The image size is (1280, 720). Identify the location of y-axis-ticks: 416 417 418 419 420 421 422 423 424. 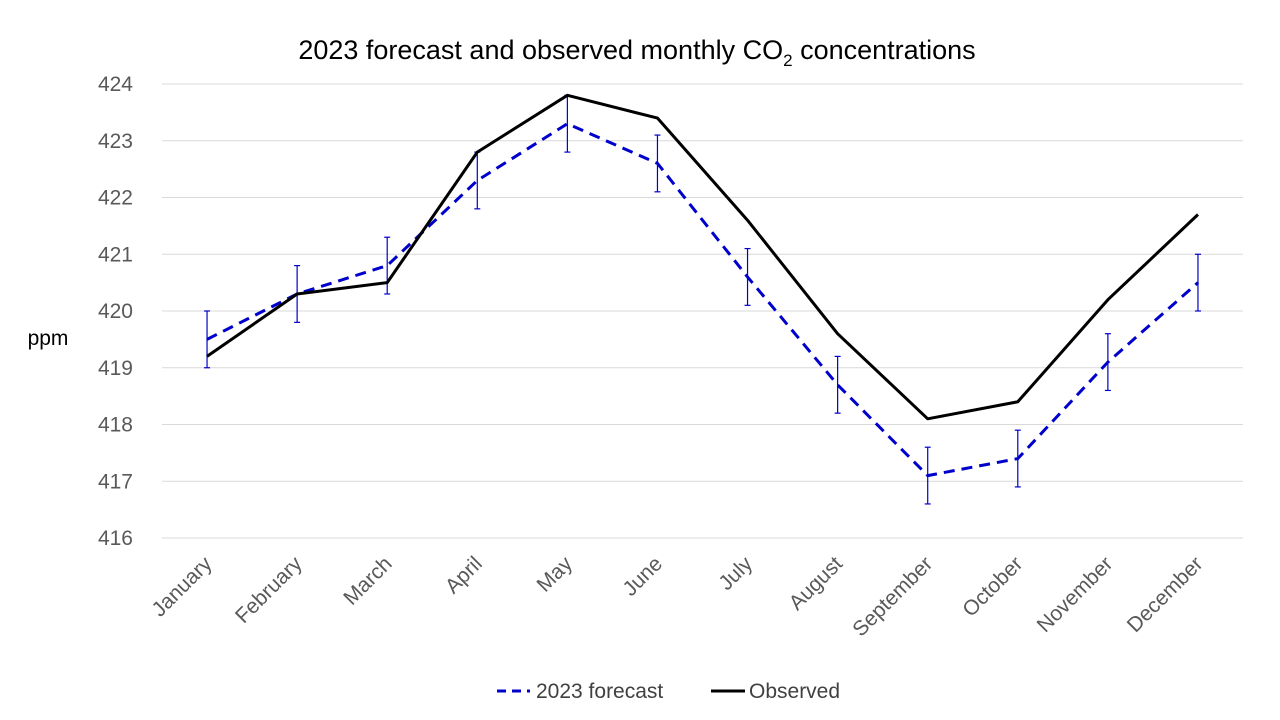
(115, 311).